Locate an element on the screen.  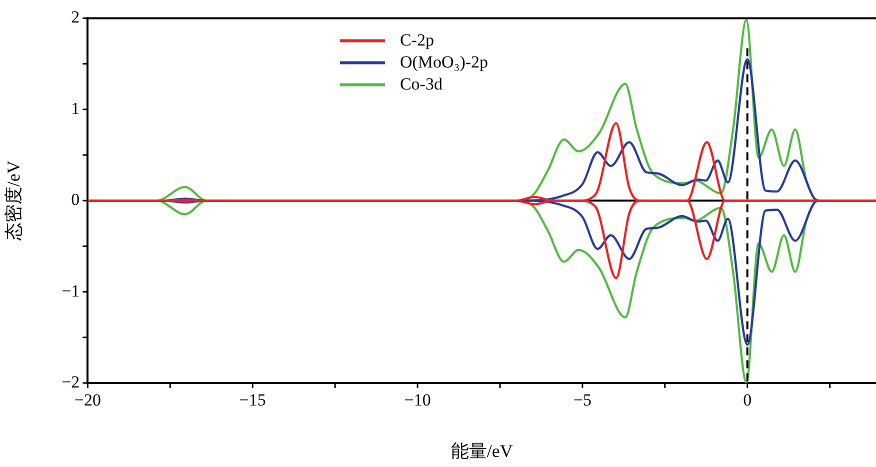
y-tick-label: −1 is located at coordinates (71, 290).